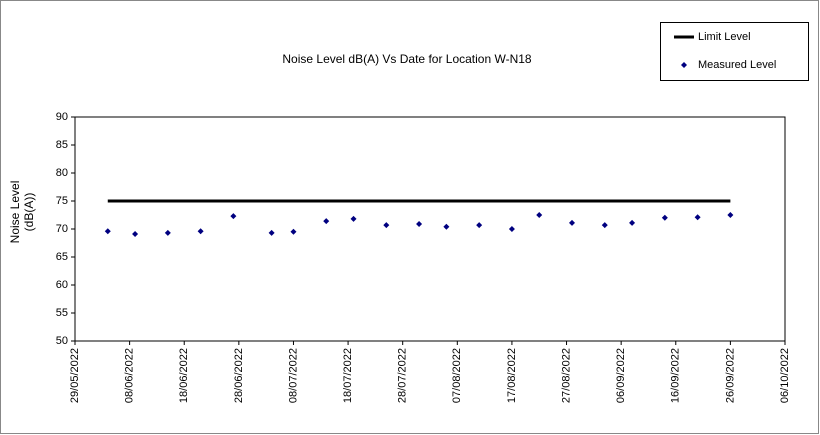 This screenshot has height=435, width=820. What do you see at coordinates (75, 375) in the screenshot?
I see `x-tick-label: 29/05/2022` at bounding box center [75, 375].